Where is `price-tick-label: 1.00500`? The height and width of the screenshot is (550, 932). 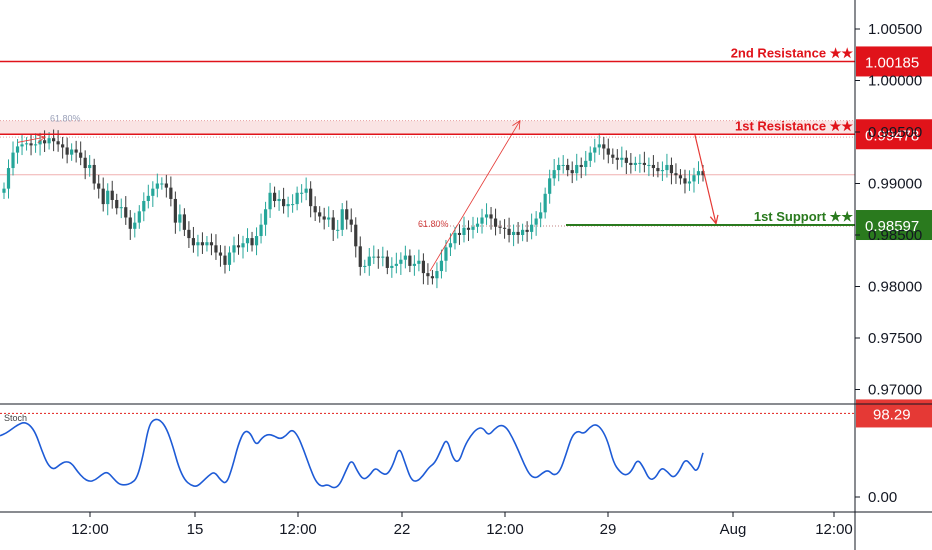 price-tick-label: 1.00500 is located at coordinates (895, 29).